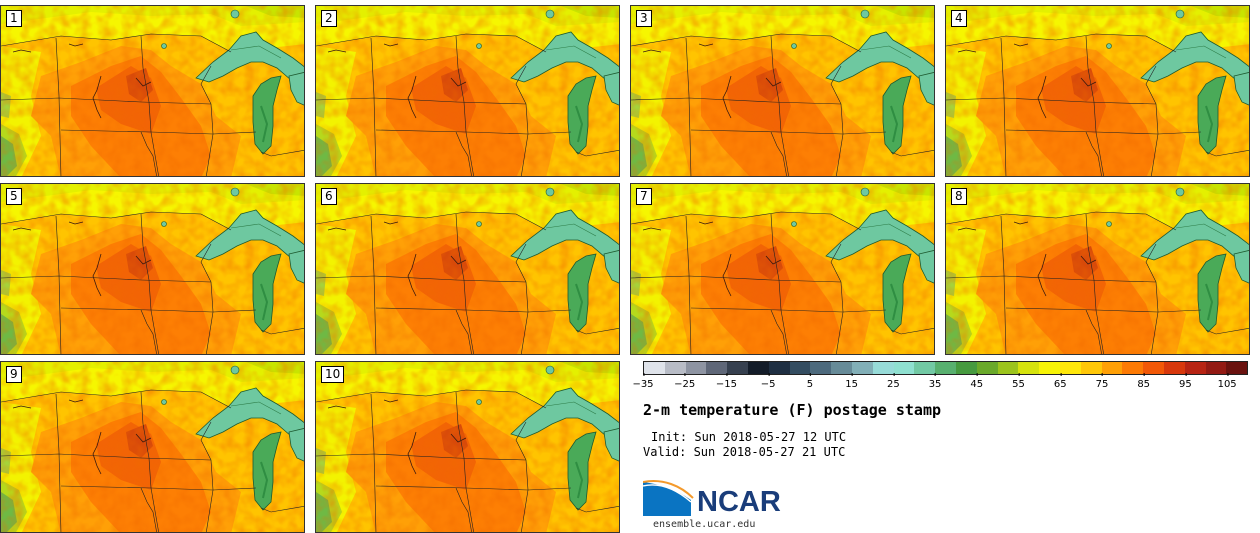 The image size is (1260, 533). What do you see at coordinates (959, 18) in the screenshot?
I see `member-label: 4` at bounding box center [959, 18].